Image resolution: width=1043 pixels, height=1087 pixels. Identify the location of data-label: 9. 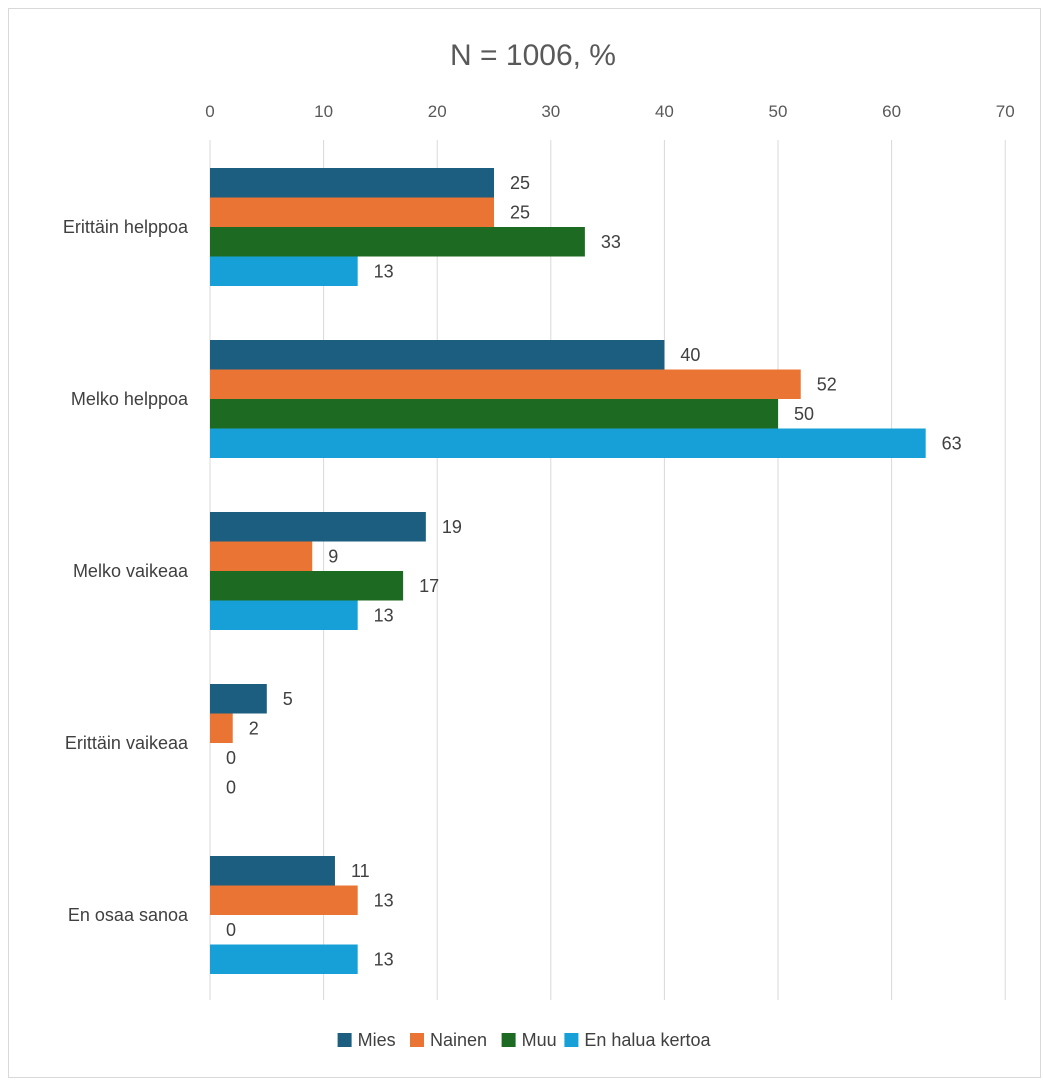
(333, 556).